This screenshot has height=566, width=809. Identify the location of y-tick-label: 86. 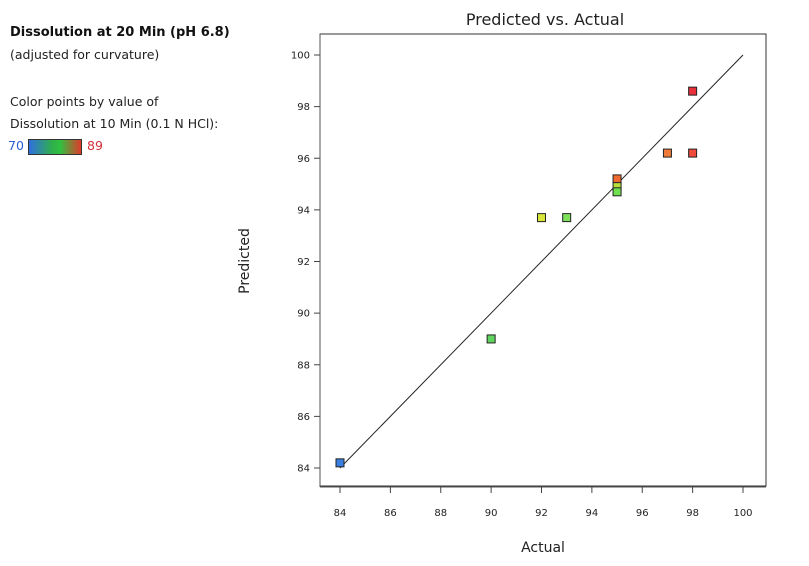
(303, 417).